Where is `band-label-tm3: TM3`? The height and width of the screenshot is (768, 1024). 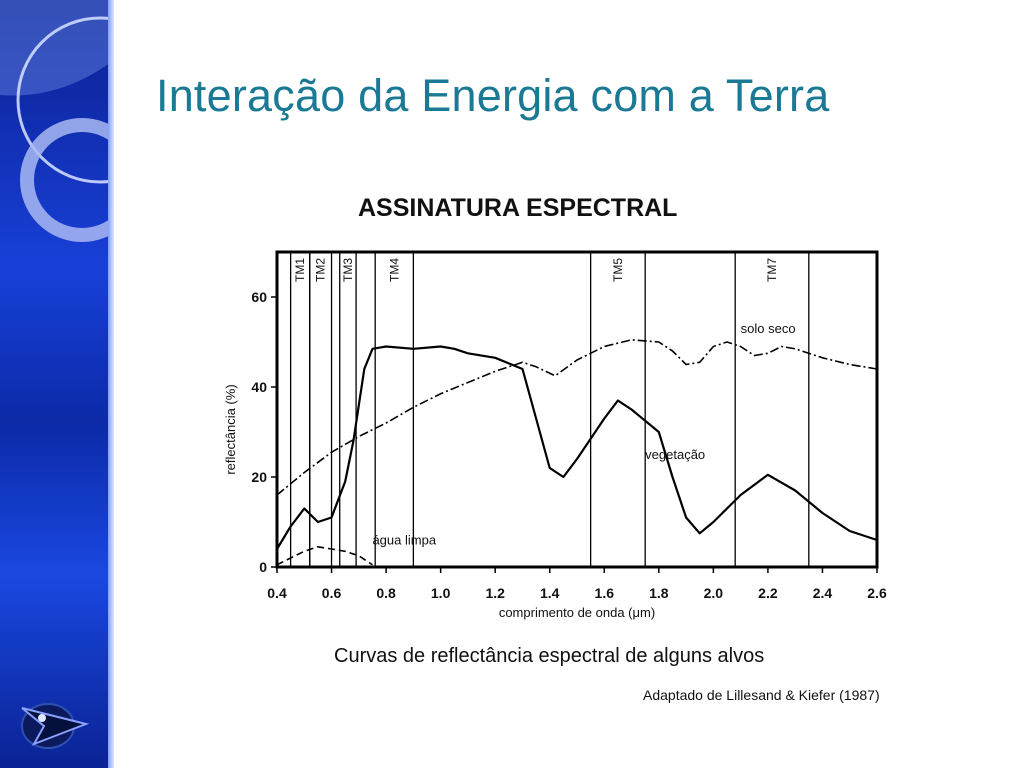 band-label-tm3: TM3 is located at coordinates (348, 270).